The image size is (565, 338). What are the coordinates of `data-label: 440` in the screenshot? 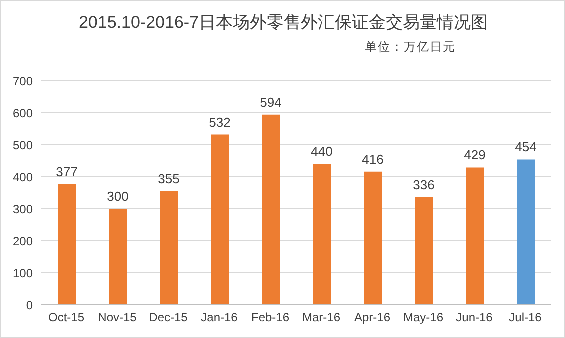 It's located at (322, 152).